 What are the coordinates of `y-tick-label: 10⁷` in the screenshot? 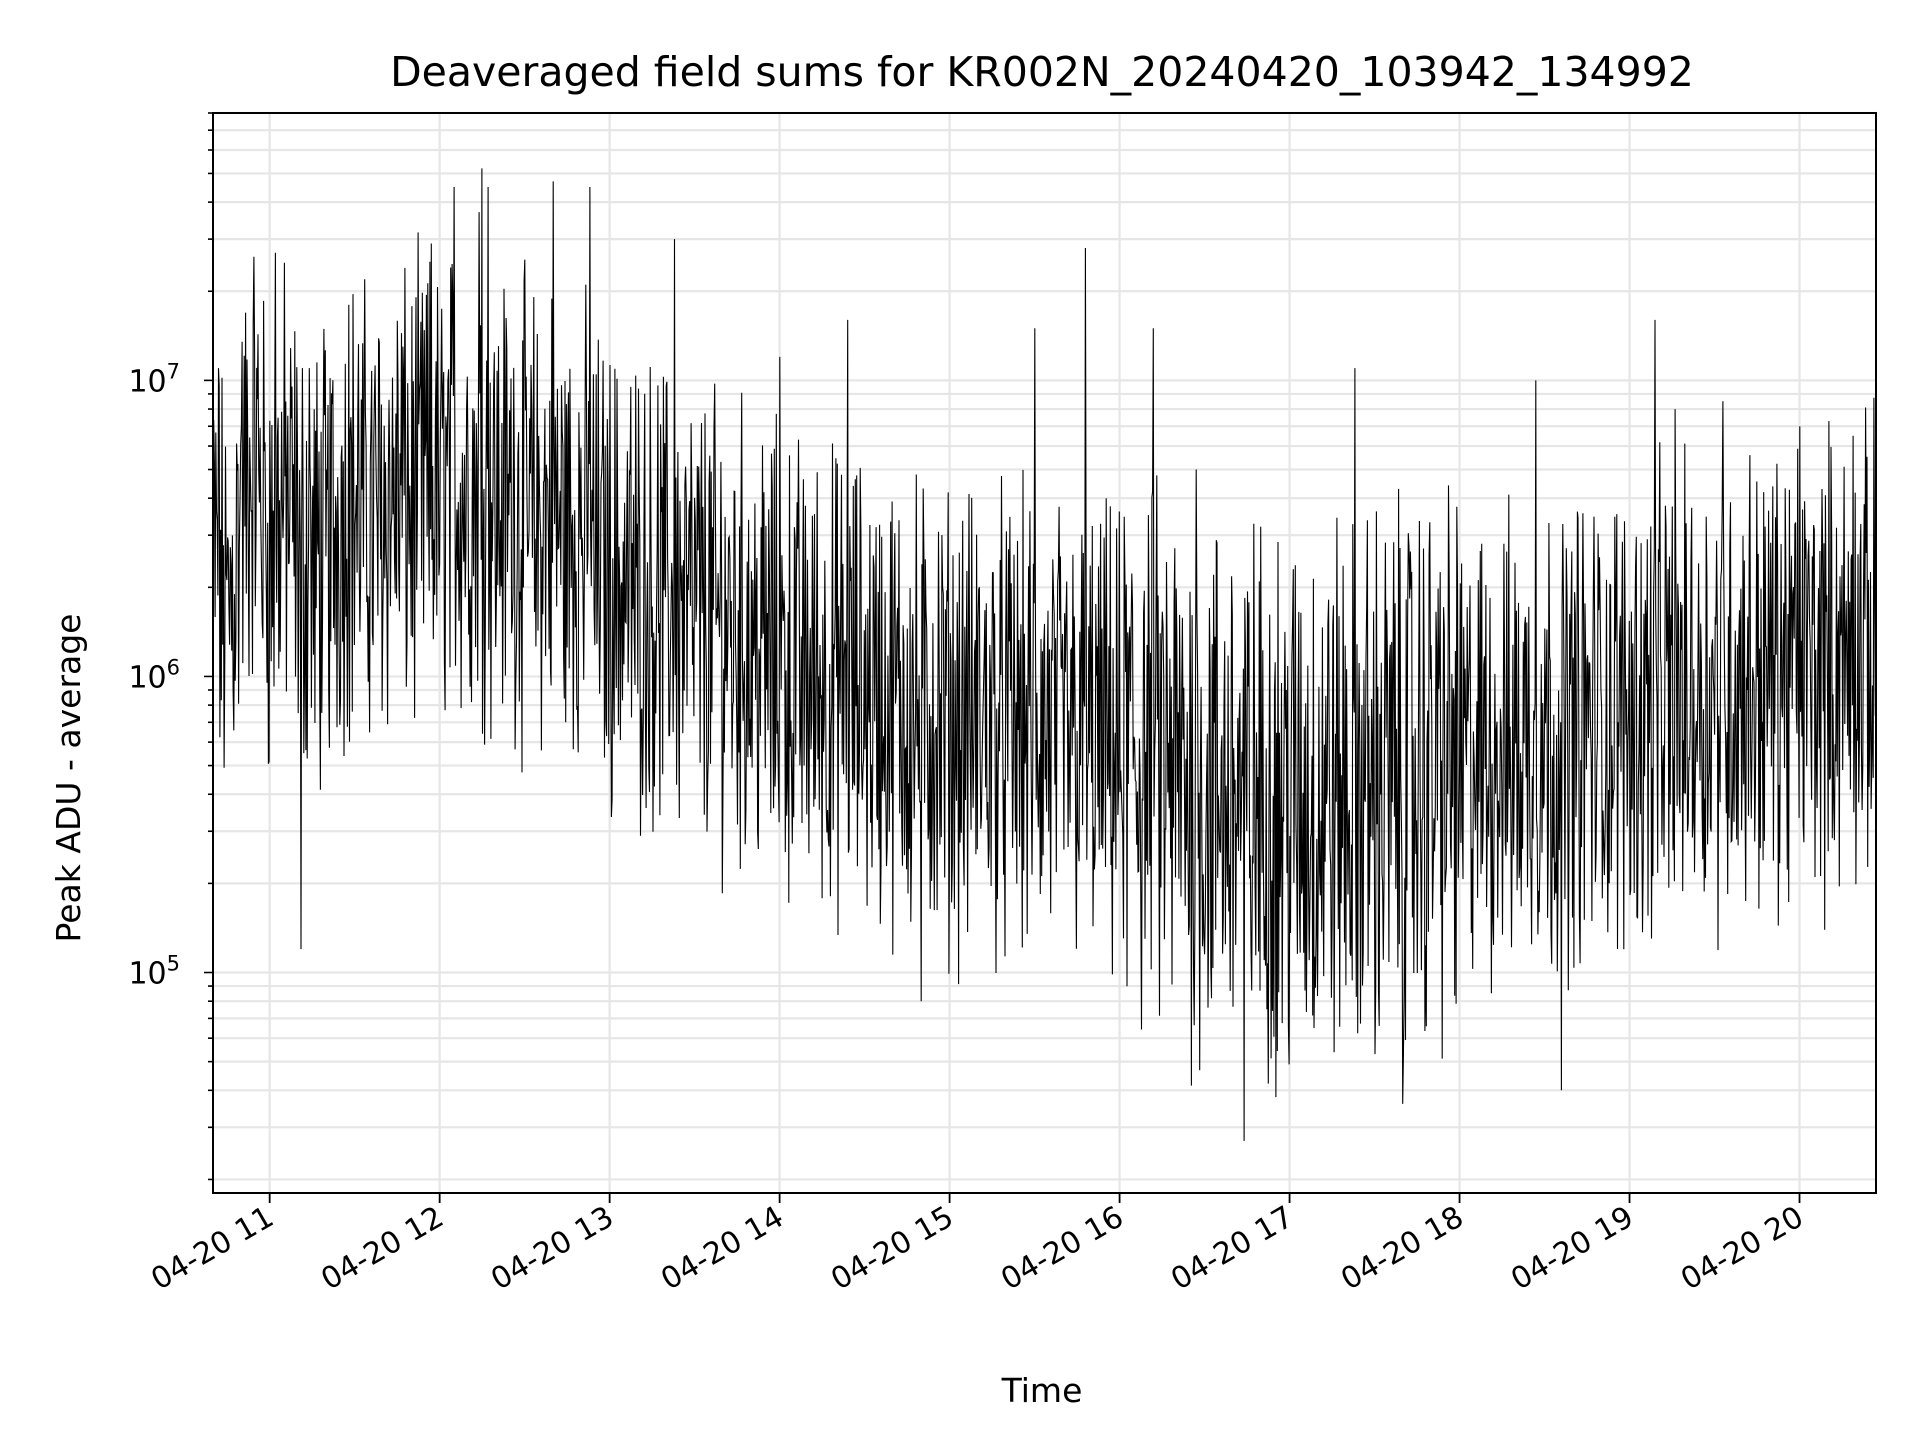 It's located at (154, 379).